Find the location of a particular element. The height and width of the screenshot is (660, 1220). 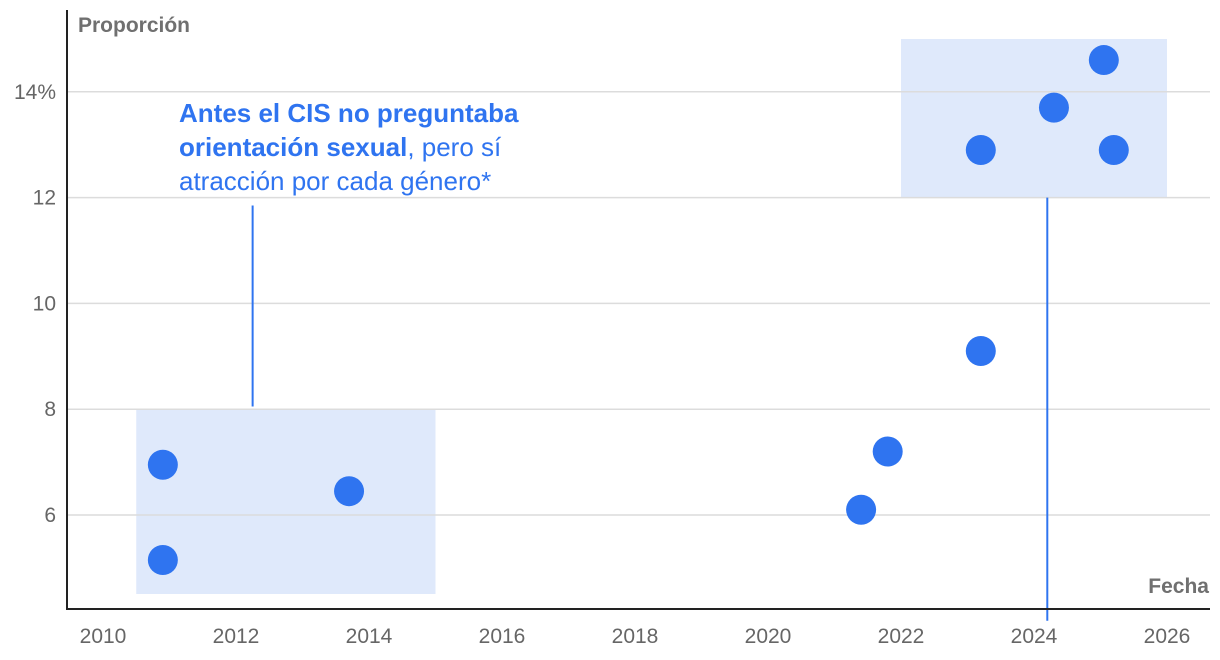

x-axis-title: Fecha is located at coordinates (1178, 586).